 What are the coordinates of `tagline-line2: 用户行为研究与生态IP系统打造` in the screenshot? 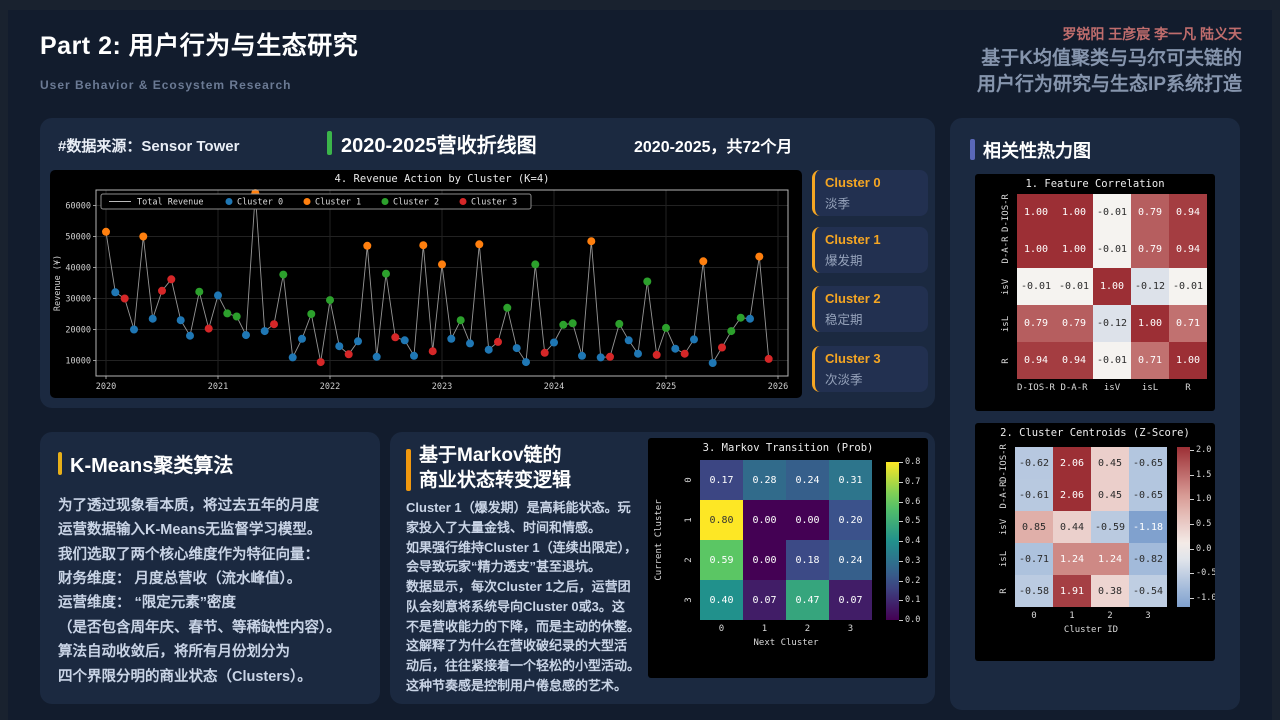 It's located at (1109, 84).